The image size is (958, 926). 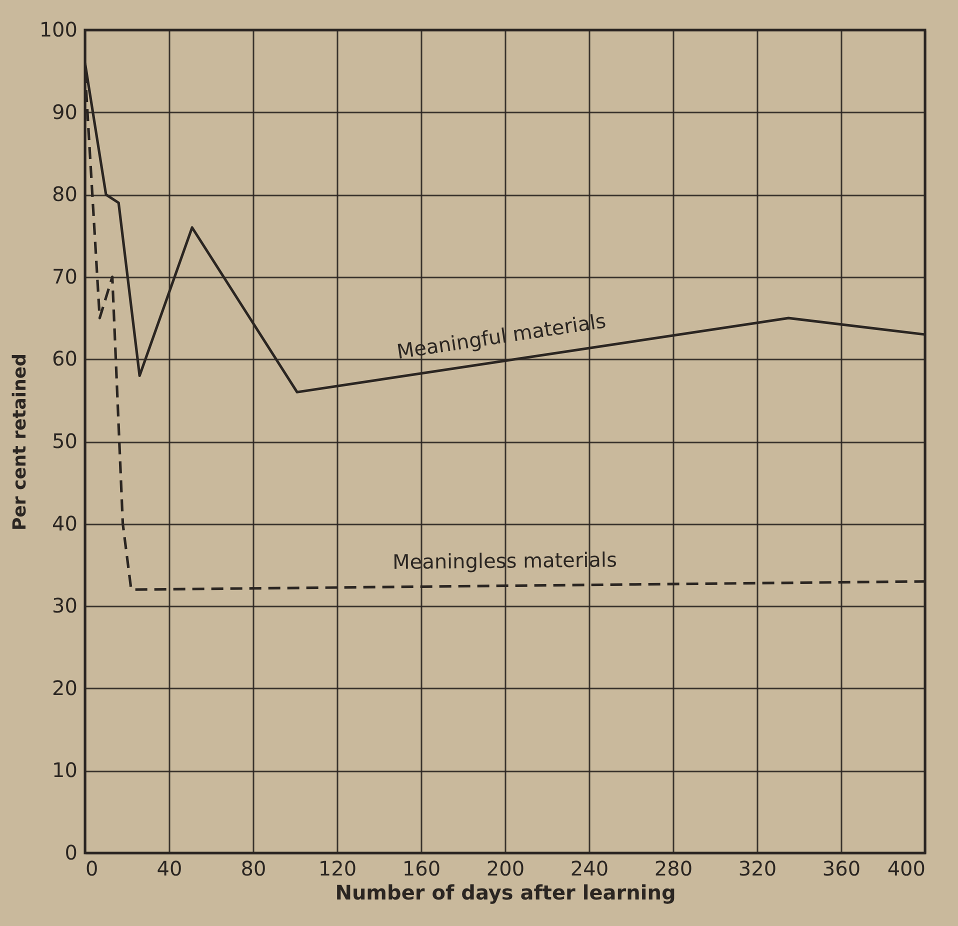 I want to click on y-tick-label: 60, so click(x=65, y=358).